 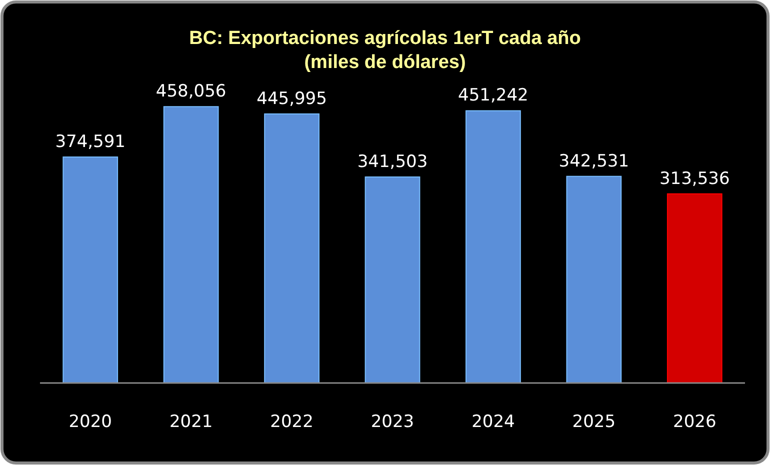 What do you see at coordinates (191, 92) in the screenshot?
I see `data-label: 458,056` at bounding box center [191, 92].